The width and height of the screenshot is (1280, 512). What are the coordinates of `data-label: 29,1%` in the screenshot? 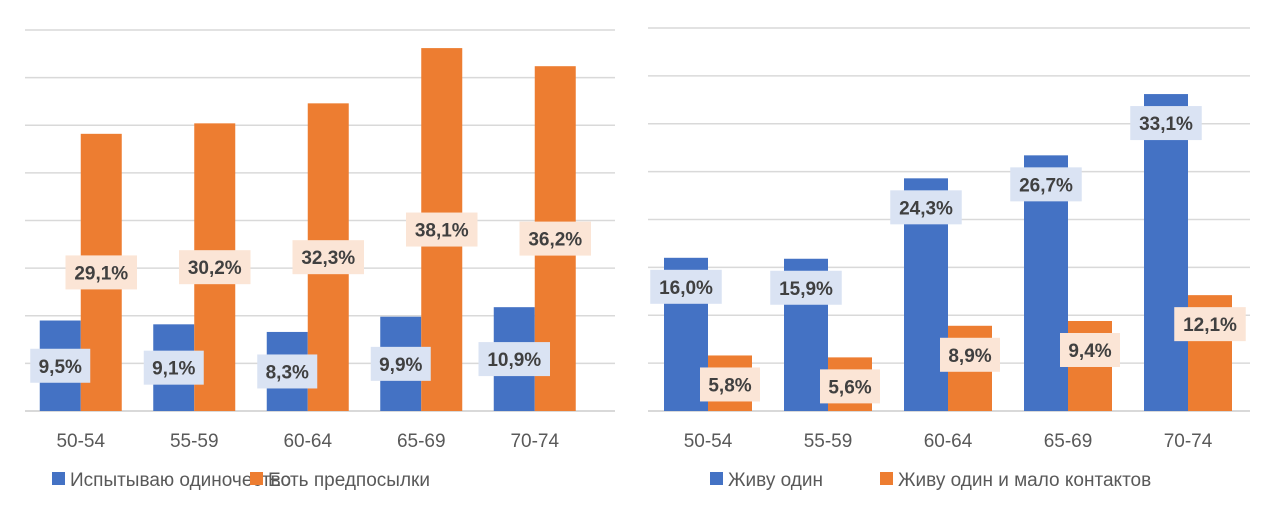 It's located at (101, 273).